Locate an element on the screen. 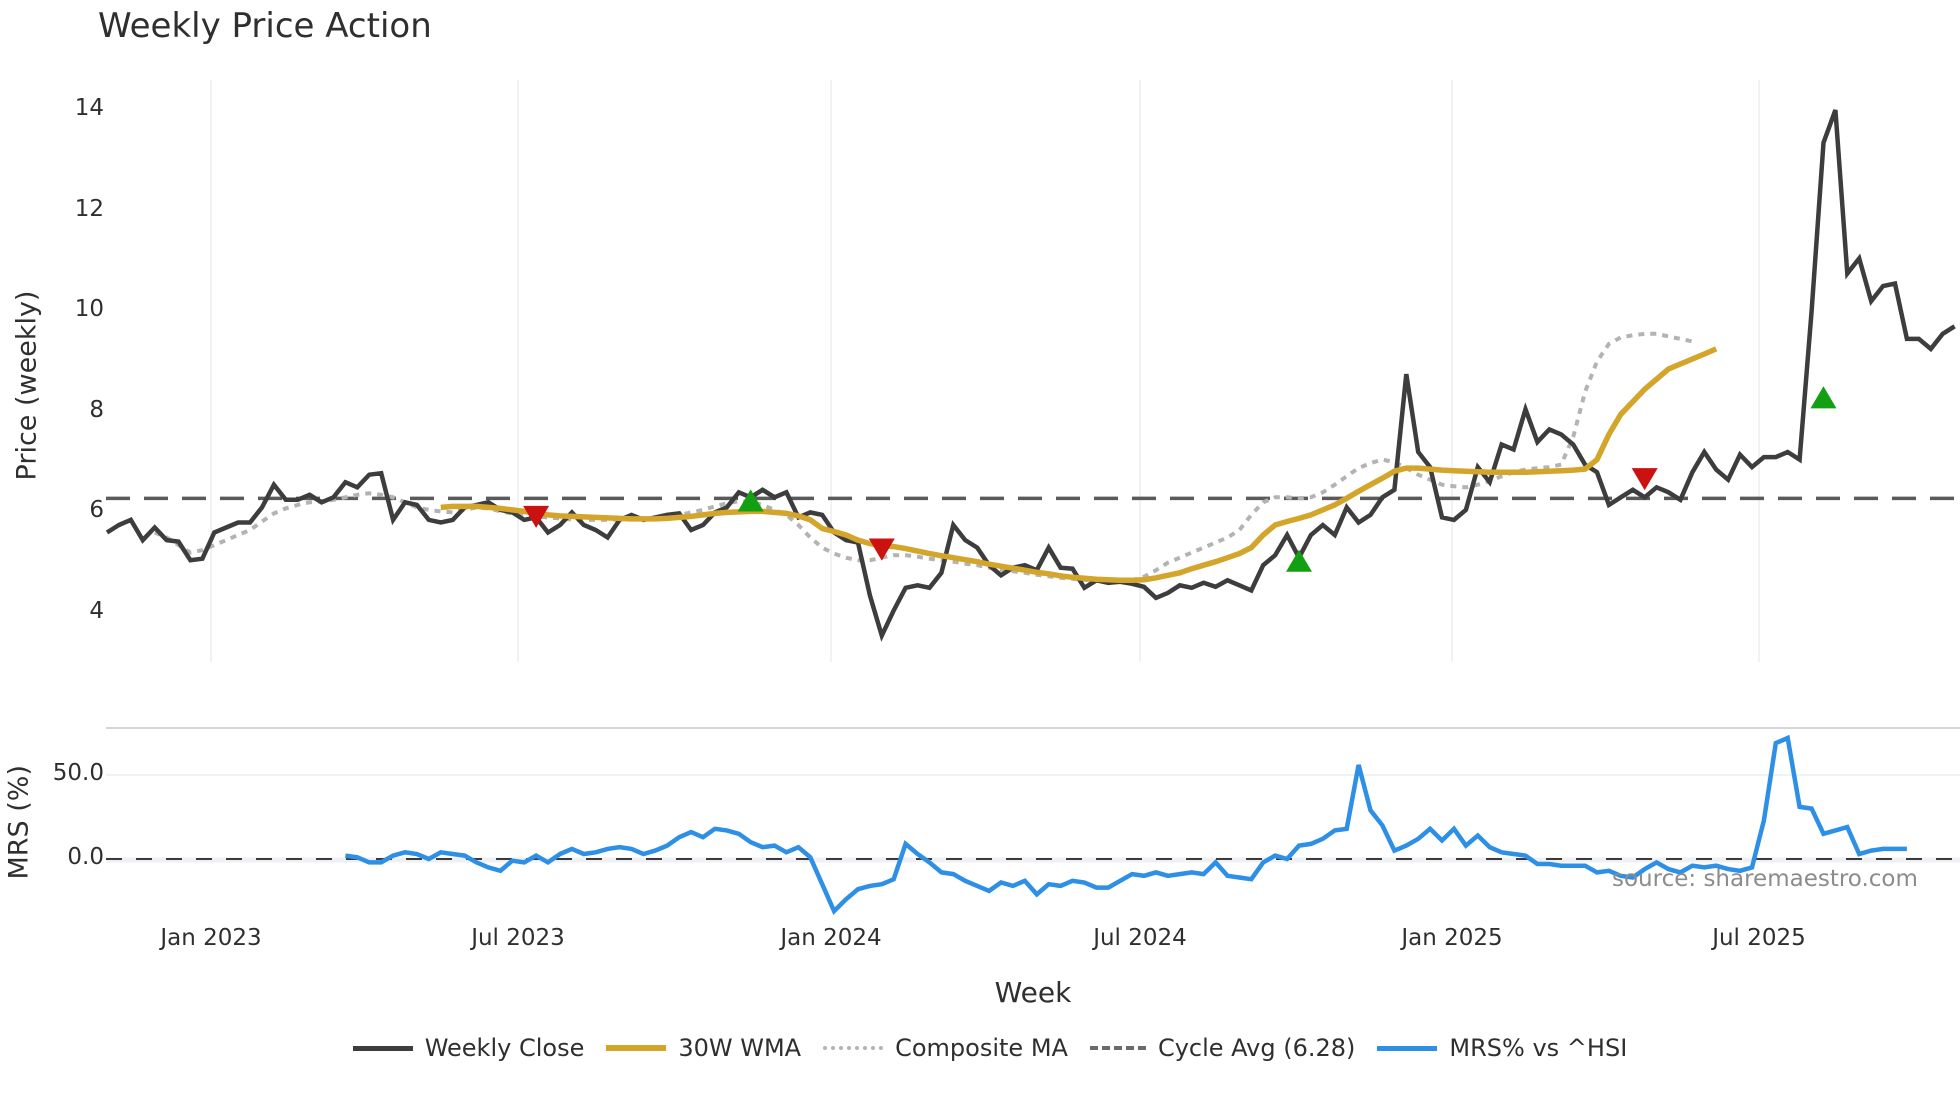  legend-label: Cycle Avg (6.28) is located at coordinates (1256, 1048).